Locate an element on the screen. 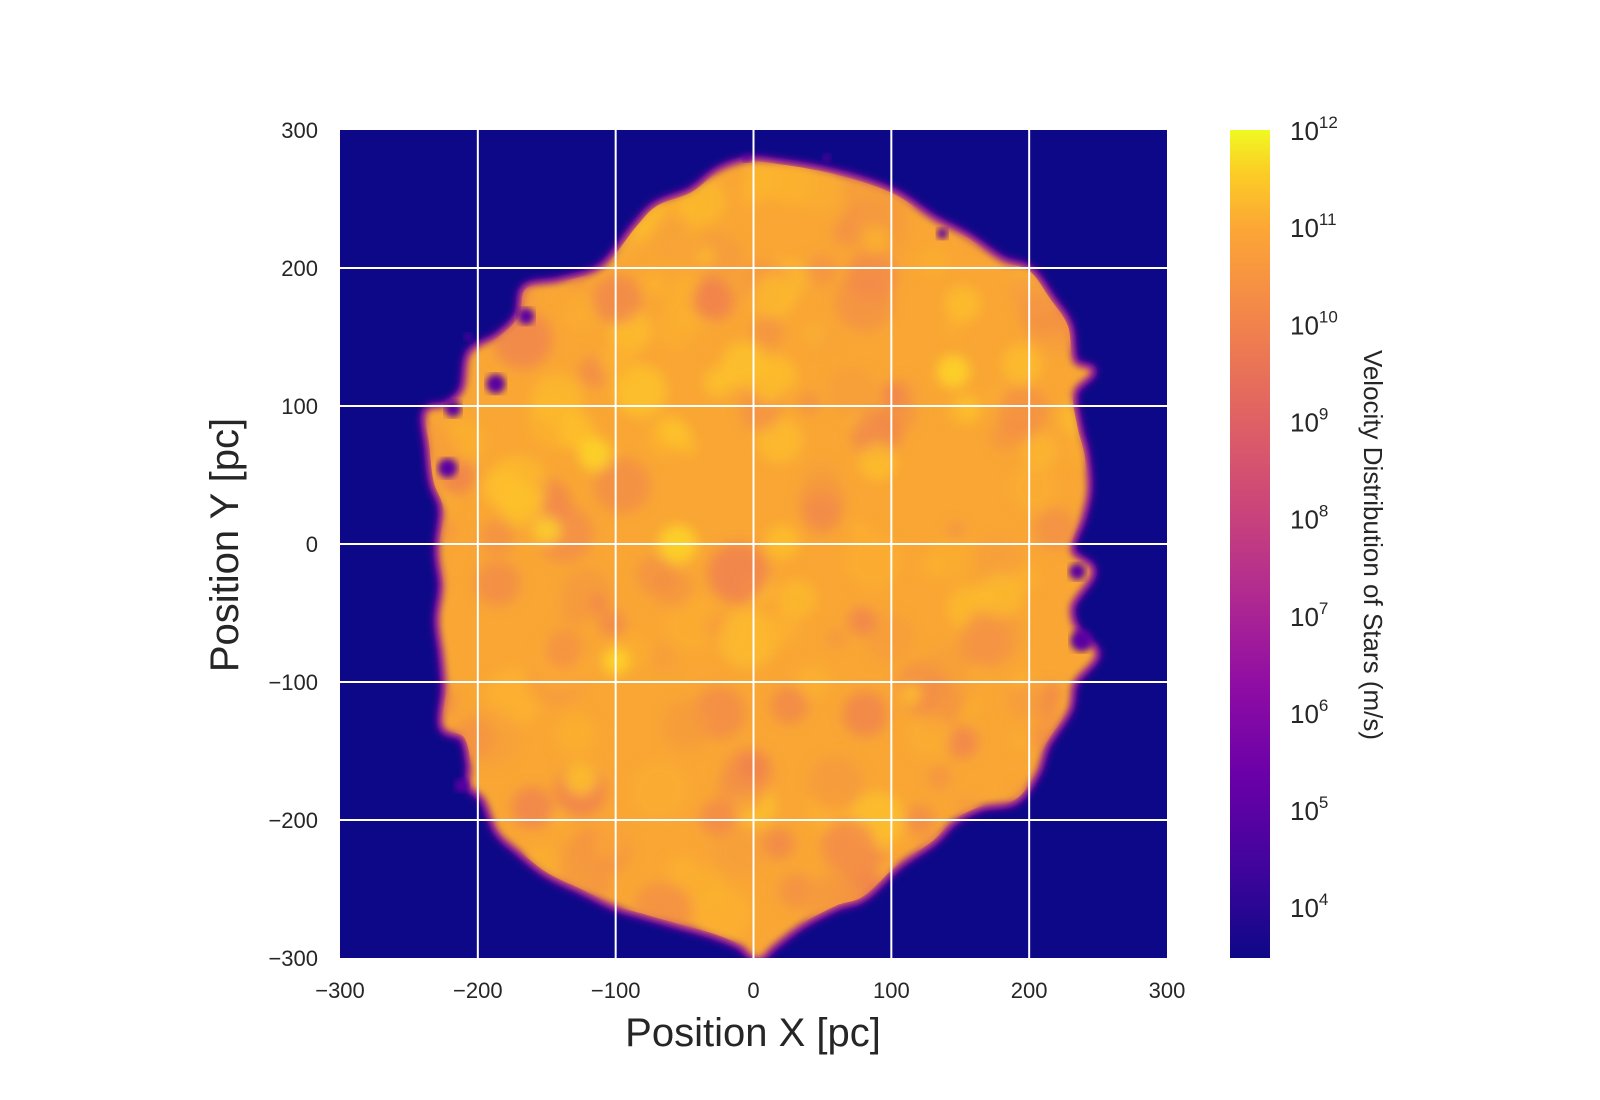 This screenshot has height=1100, width=1600. y-tick-label: 300 is located at coordinates (299, 130).